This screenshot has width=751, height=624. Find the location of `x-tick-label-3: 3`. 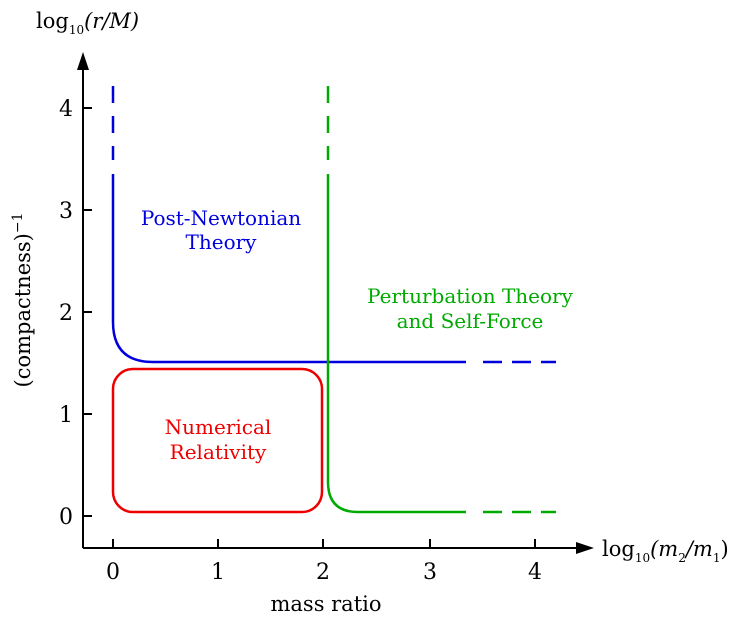

x-tick-label-3: 3 is located at coordinates (430, 572).